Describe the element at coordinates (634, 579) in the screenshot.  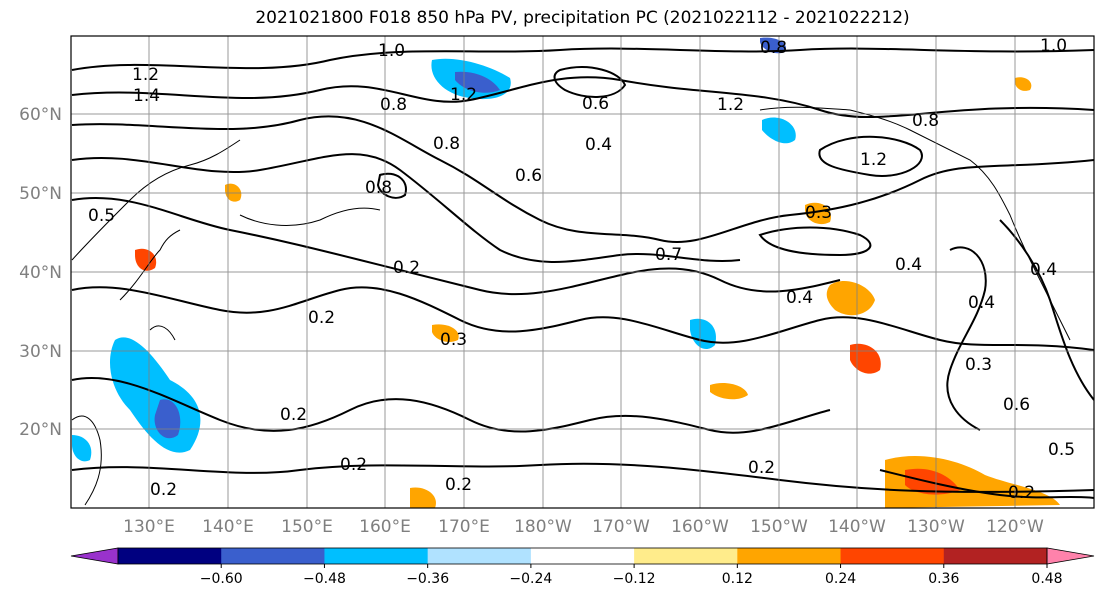
I see `colorbar-tick-label: −0.12` at that location.